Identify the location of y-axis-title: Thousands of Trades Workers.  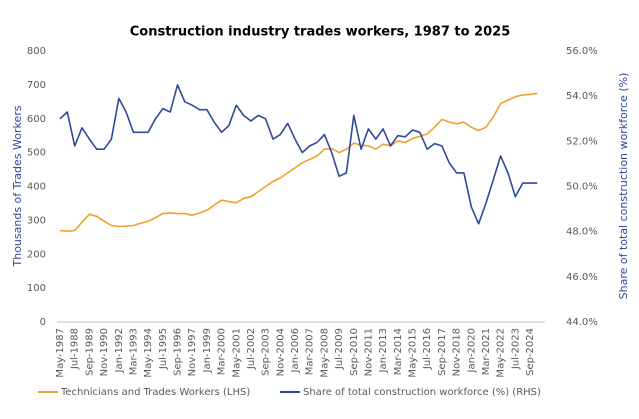
(17, 186).